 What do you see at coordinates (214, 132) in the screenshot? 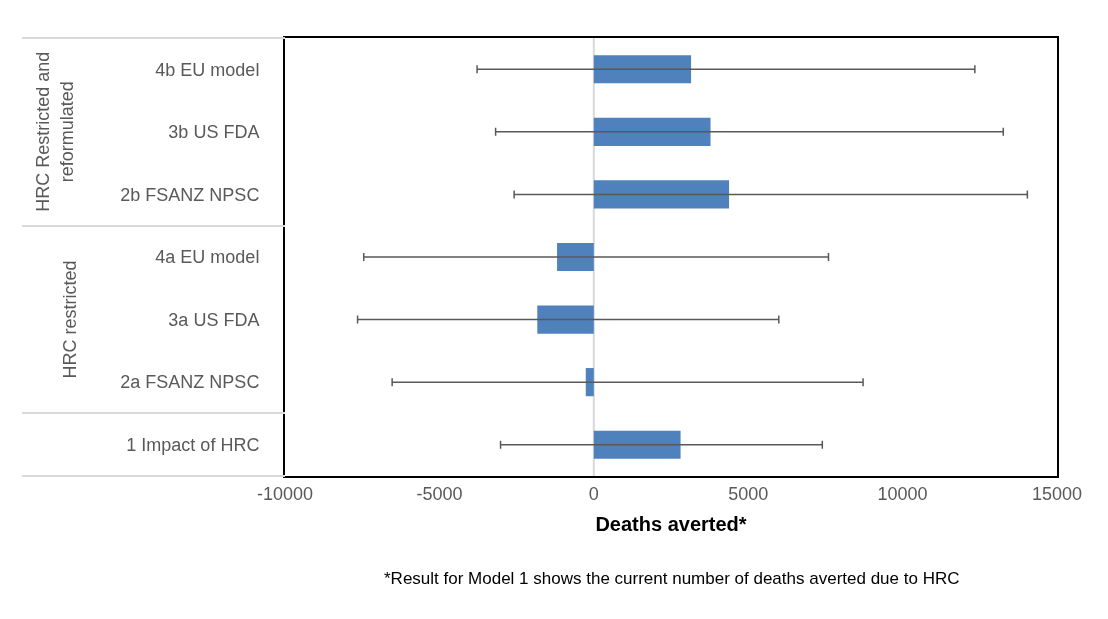
I see `y-tick-label: 3b US FDA` at bounding box center [214, 132].